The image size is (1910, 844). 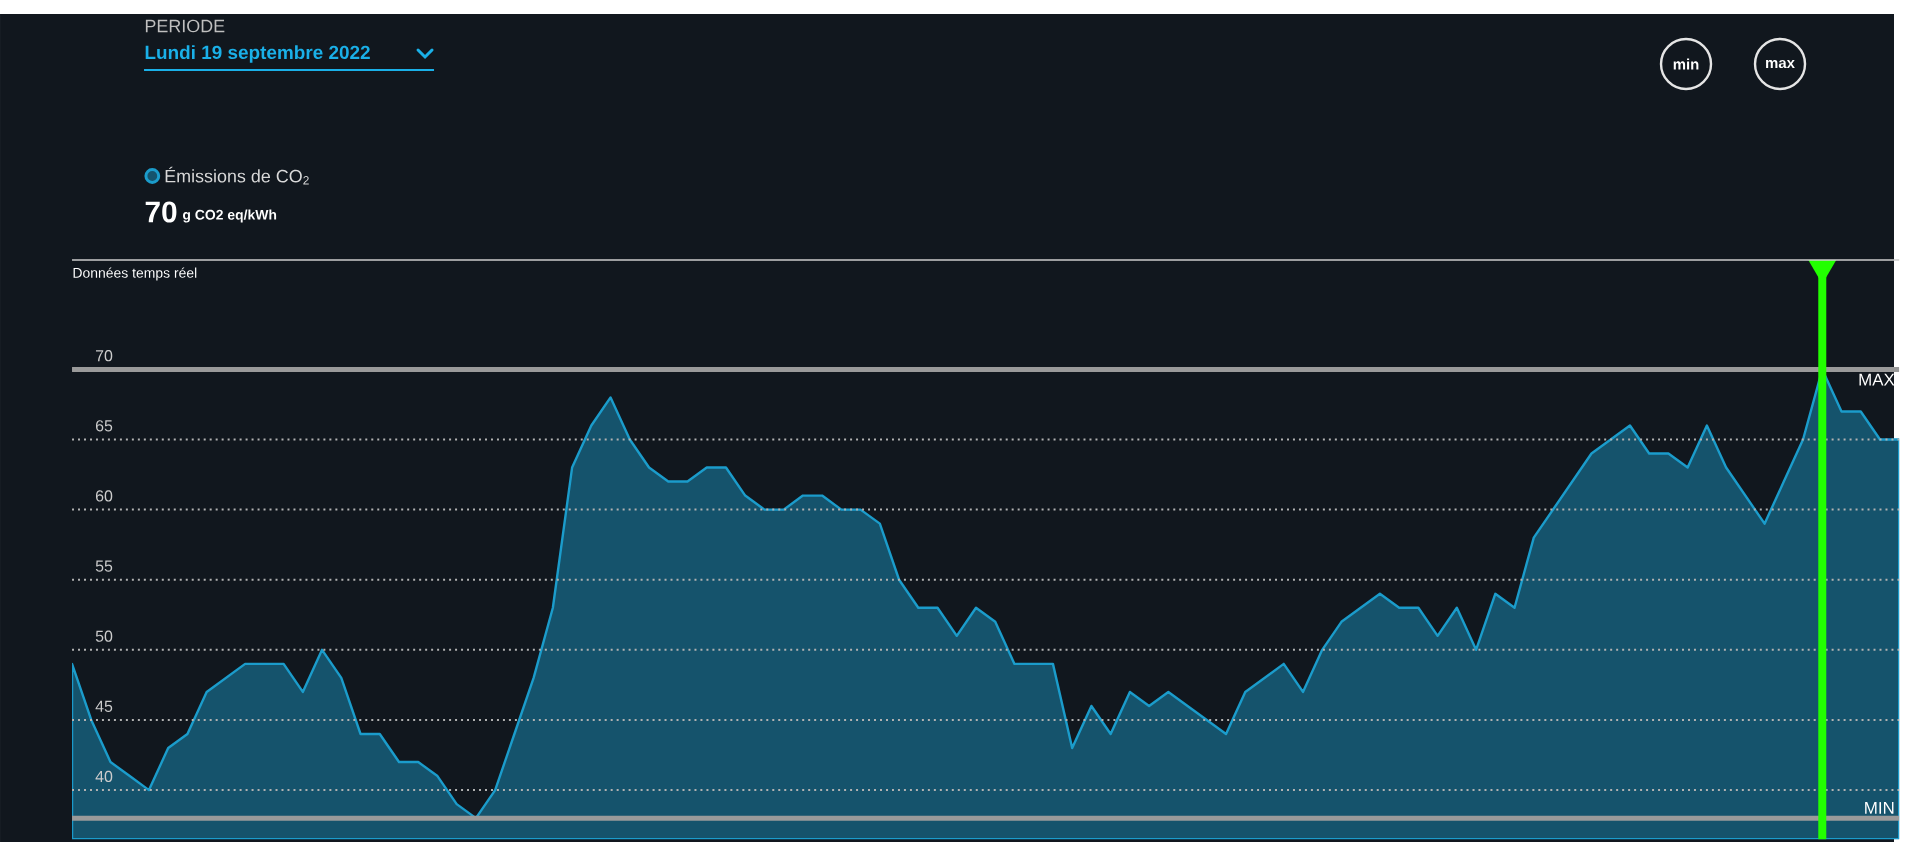 I want to click on legend-label: Émissions de CO$_{2}$, so click(x=237, y=176).